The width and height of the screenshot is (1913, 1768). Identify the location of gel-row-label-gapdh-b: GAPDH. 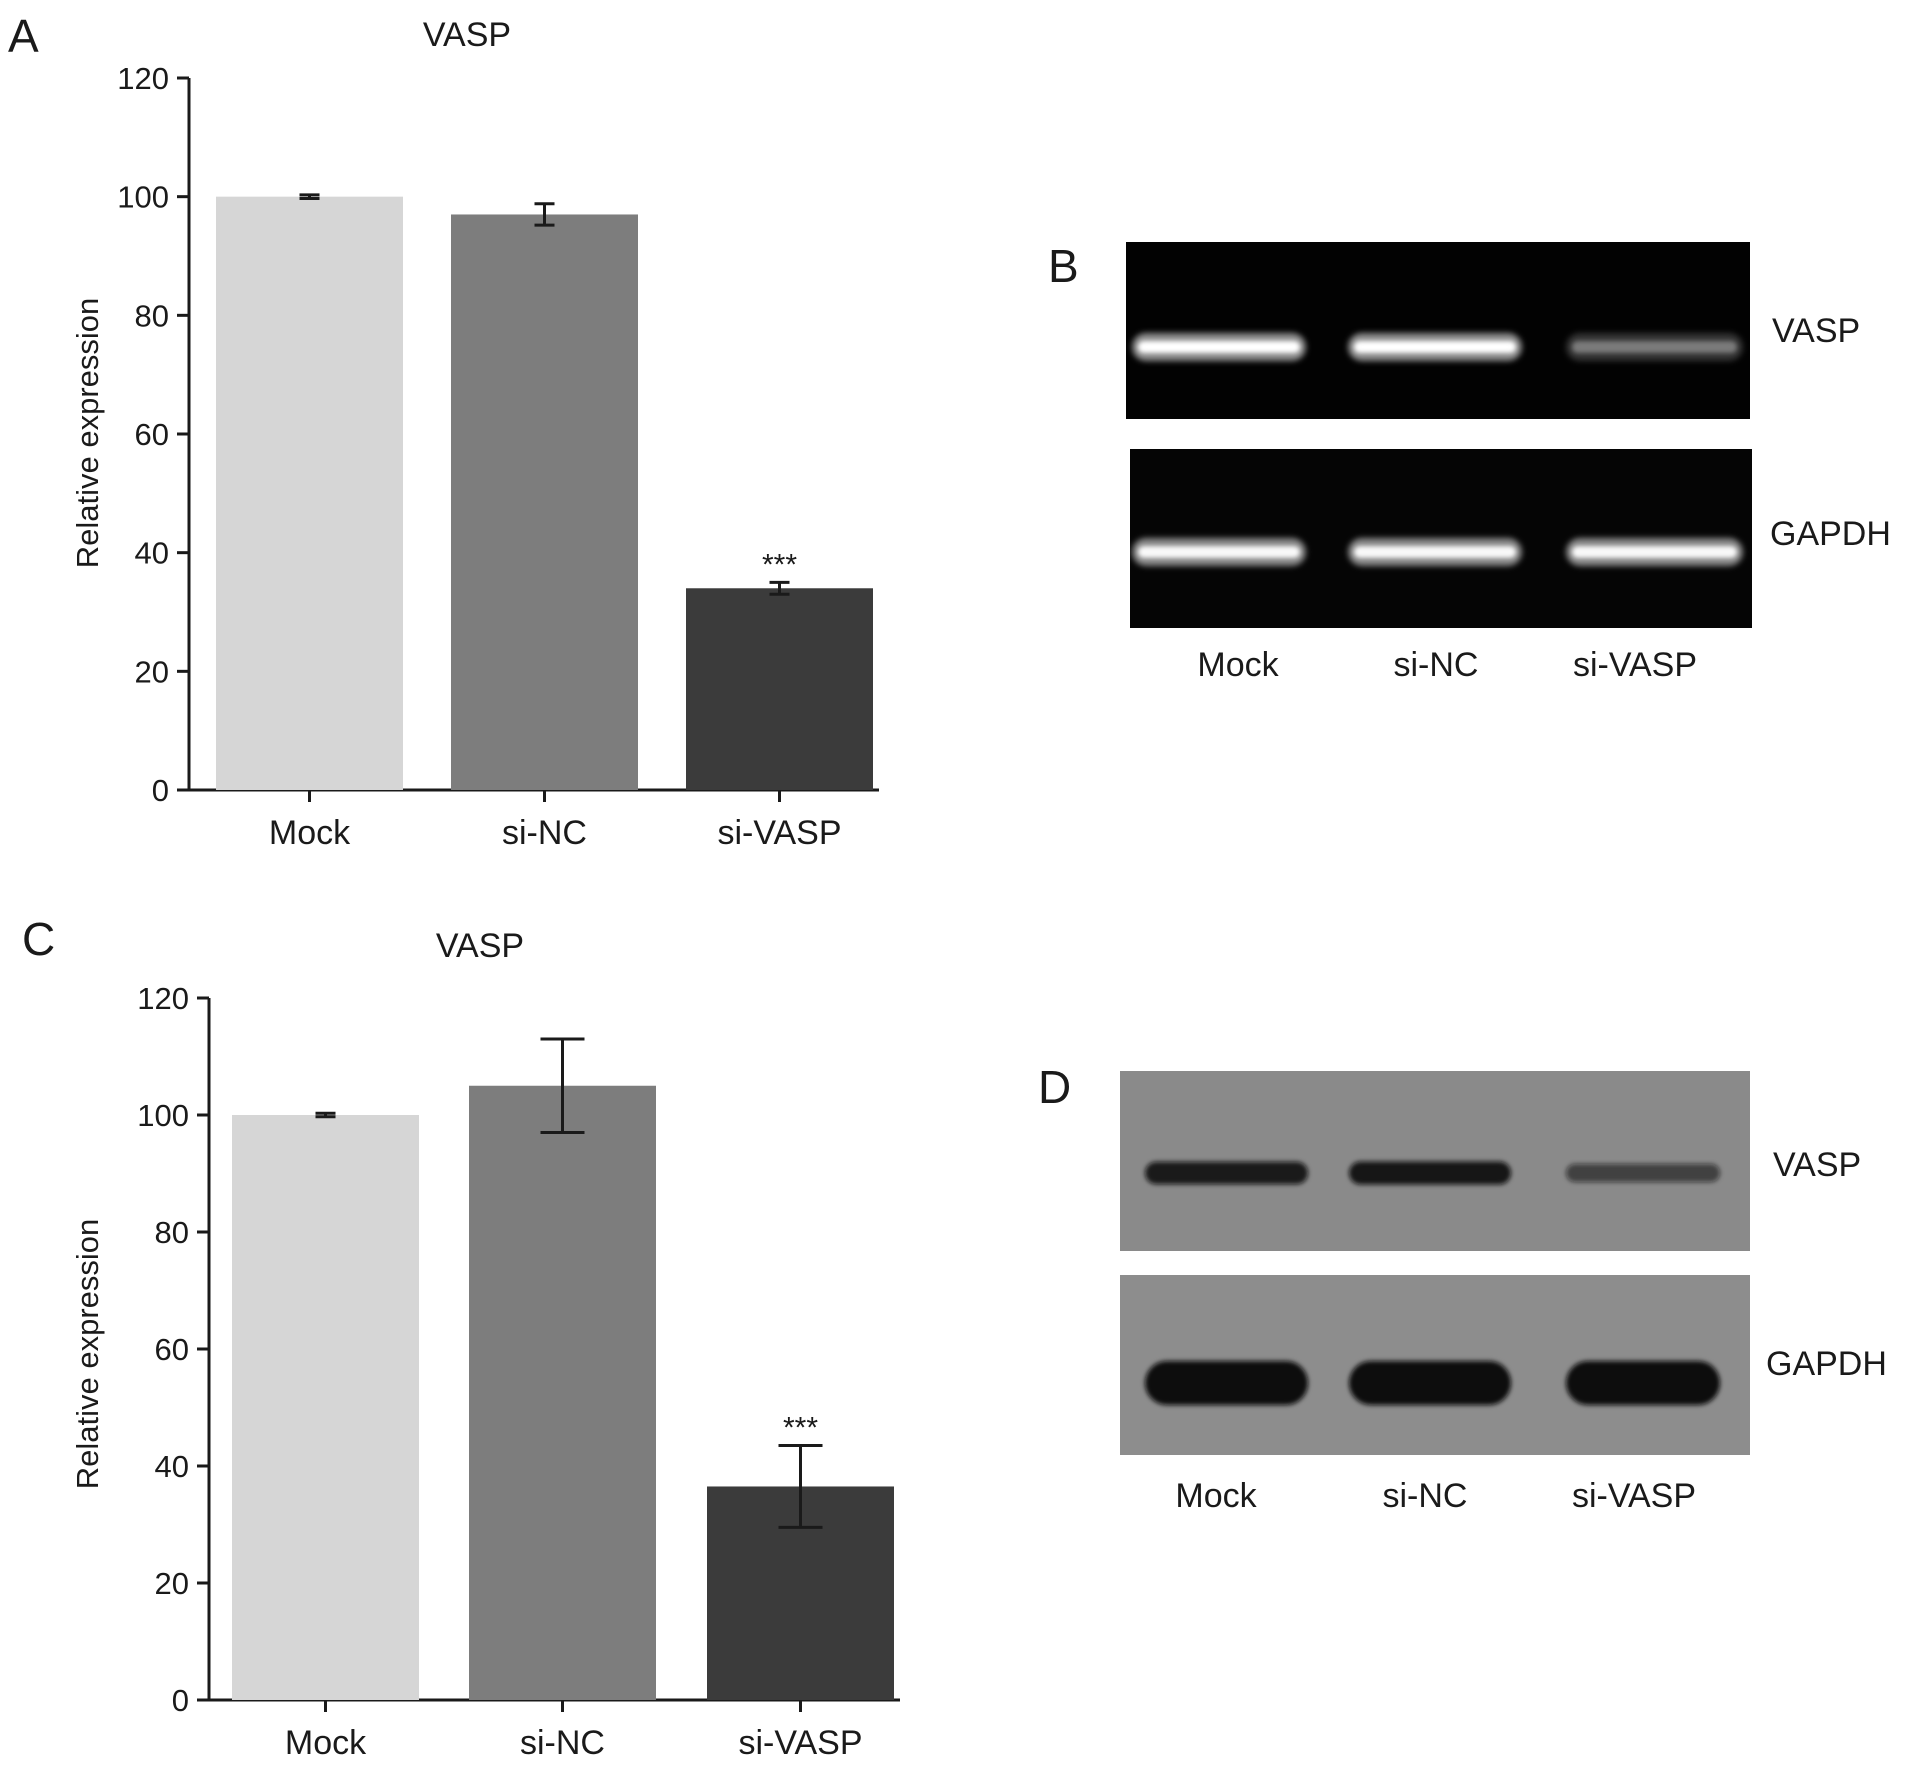
(1830, 534).